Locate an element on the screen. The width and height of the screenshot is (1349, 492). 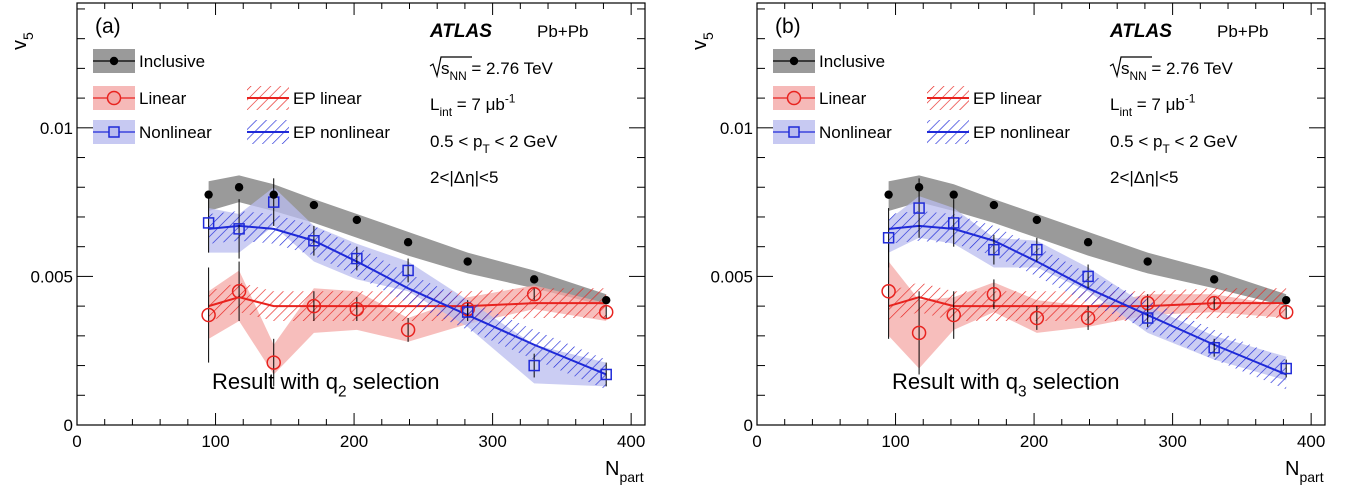
y-tick-label: 0.005 is located at coordinates (51, 276).